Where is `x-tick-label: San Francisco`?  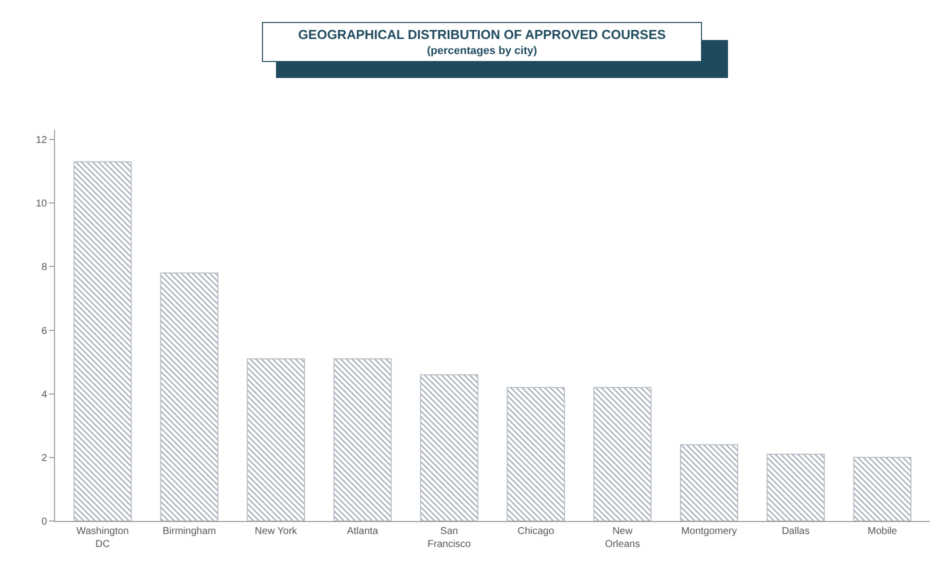 x-tick-label: San Francisco is located at coordinates (450, 538).